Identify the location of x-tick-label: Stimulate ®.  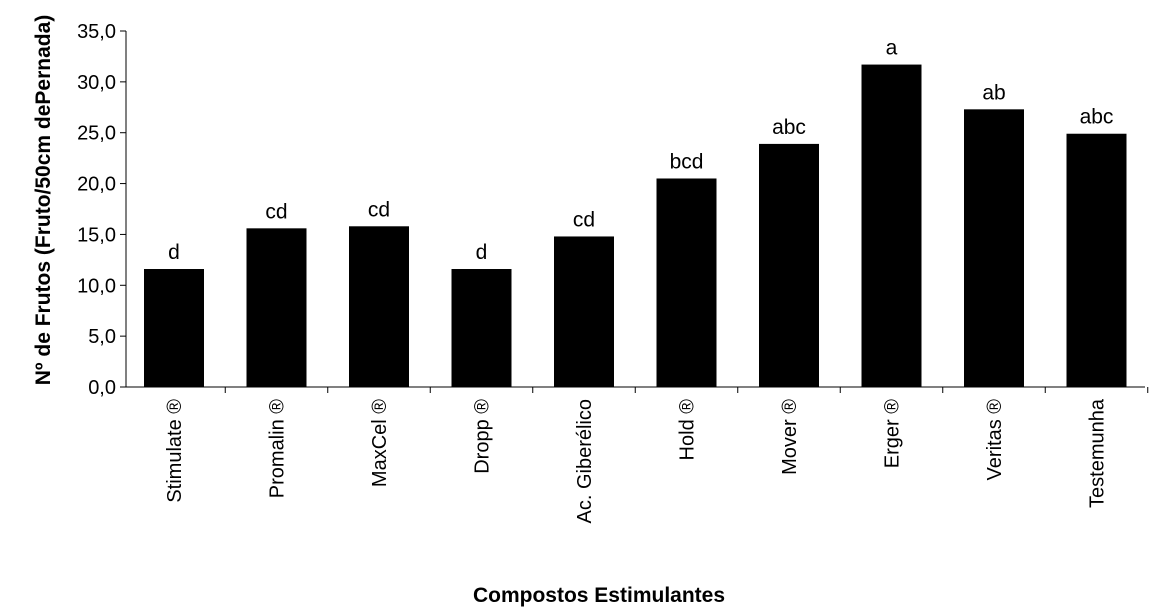
(175, 451).